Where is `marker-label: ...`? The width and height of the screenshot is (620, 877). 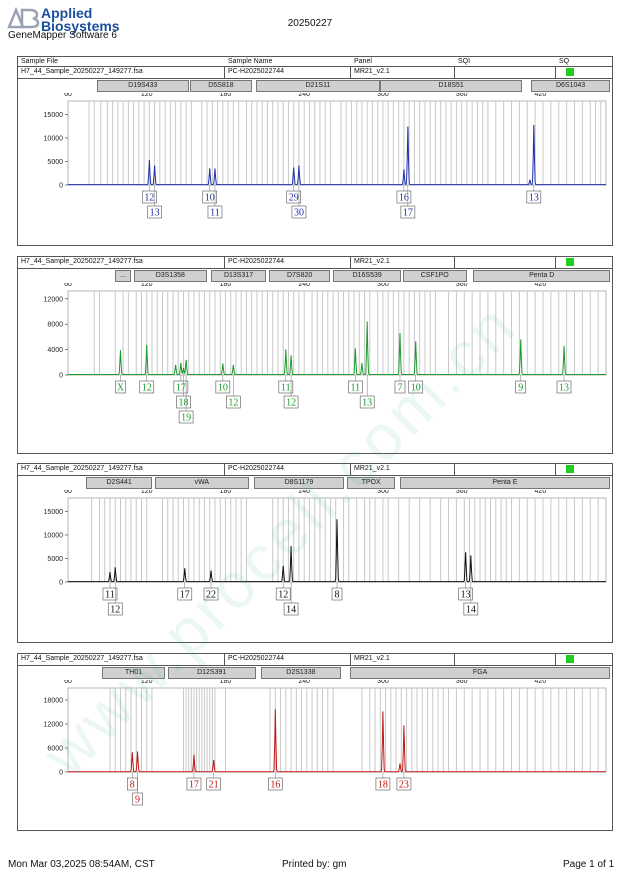 marker-label: ... is located at coordinates (123, 276).